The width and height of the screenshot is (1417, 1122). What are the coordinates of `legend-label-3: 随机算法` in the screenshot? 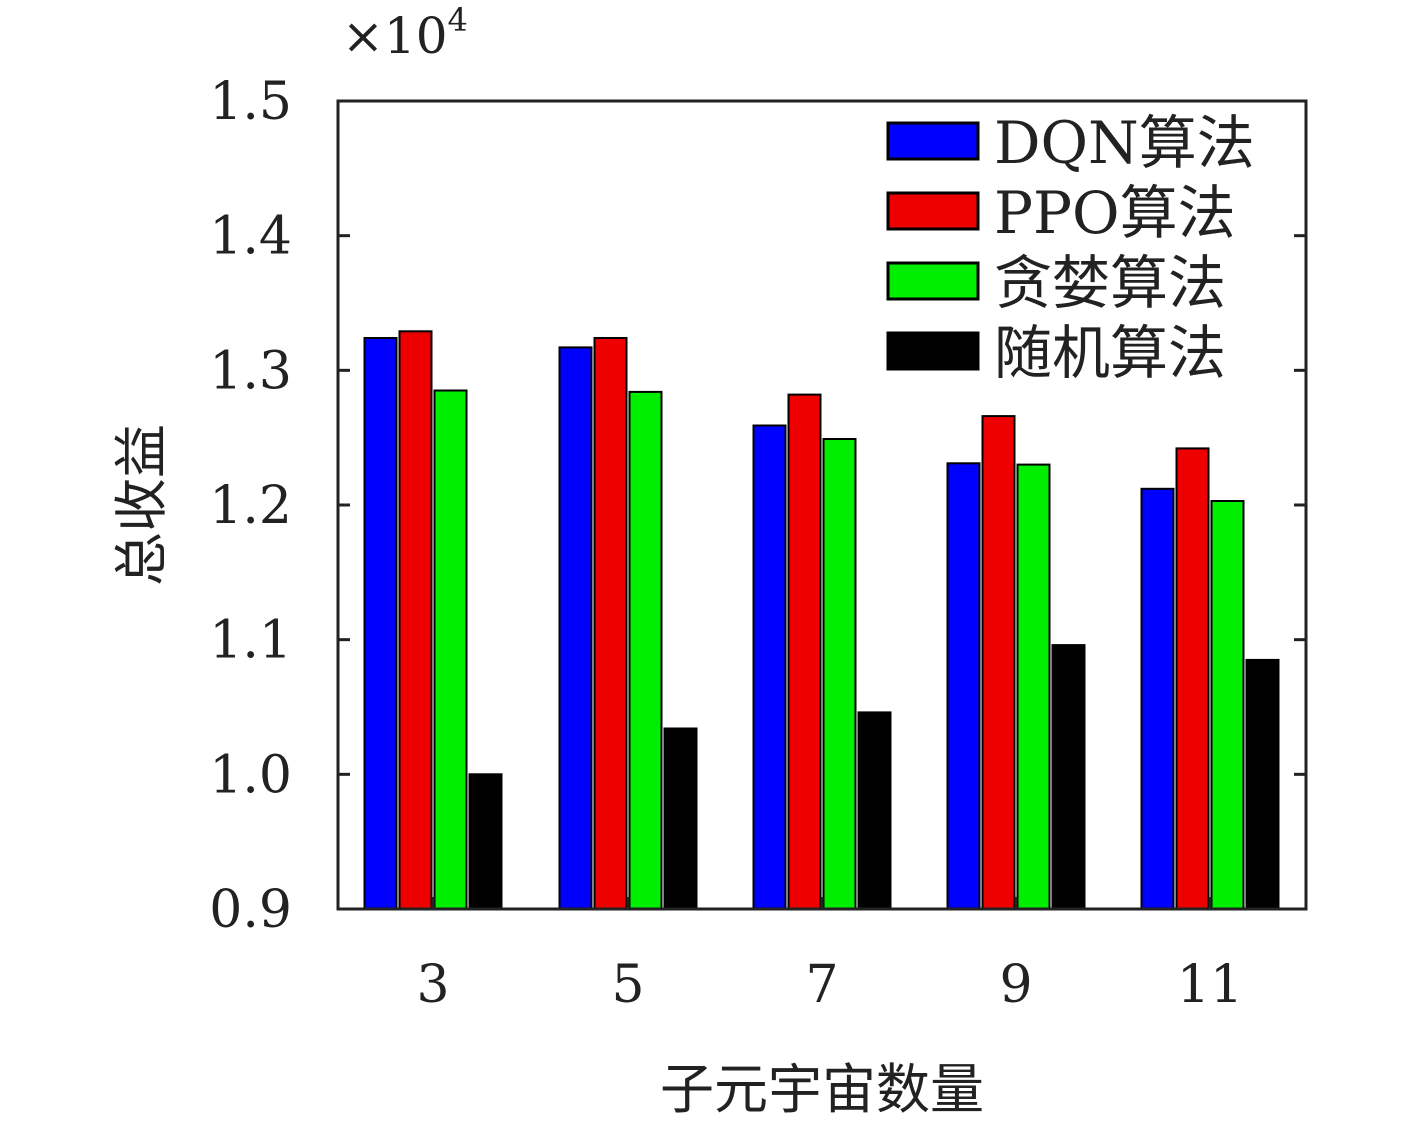 It's located at (1110, 353).